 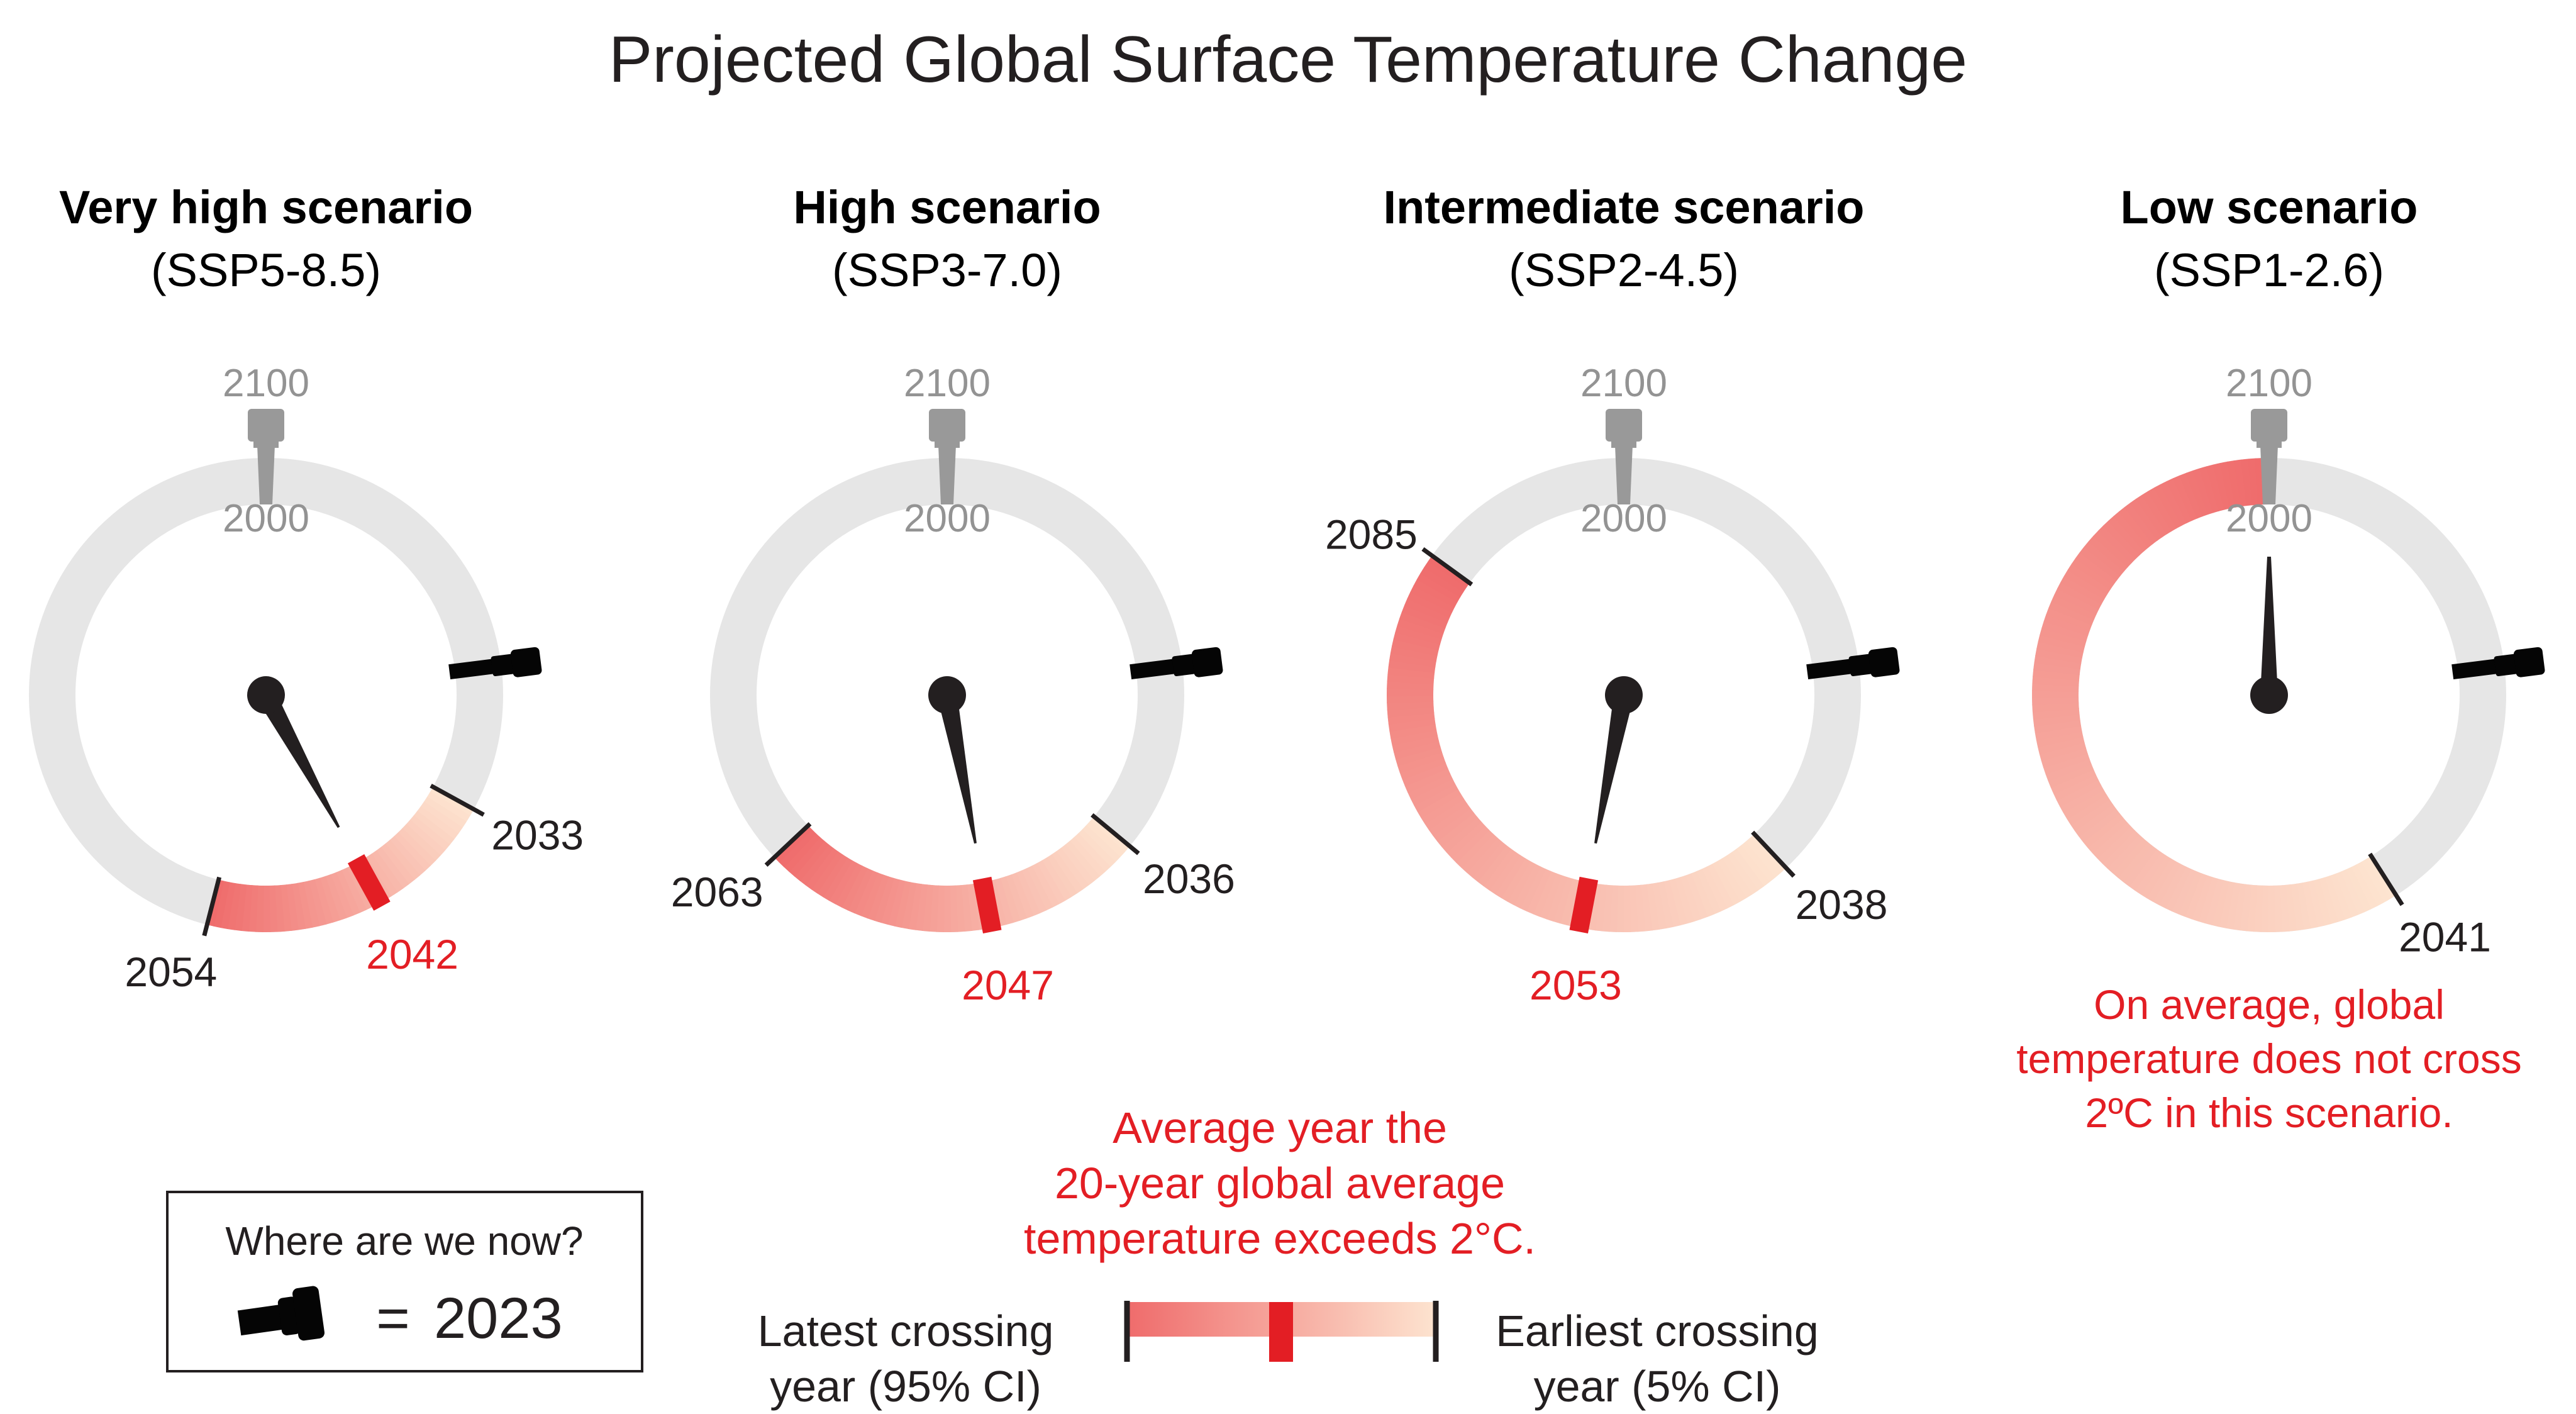 What do you see at coordinates (171, 972) in the screenshot?
I see `latest-year-label: 2054` at bounding box center [171, 972].